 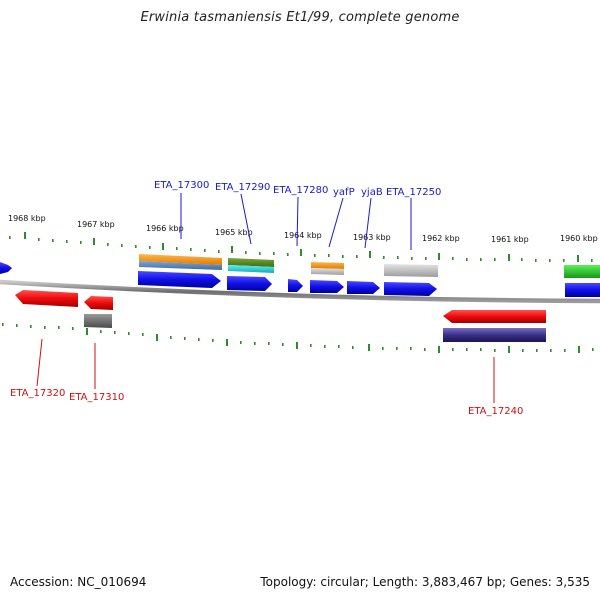 I want to click on accession-info: Accession: NC_010694, so click(x=78, y=582).